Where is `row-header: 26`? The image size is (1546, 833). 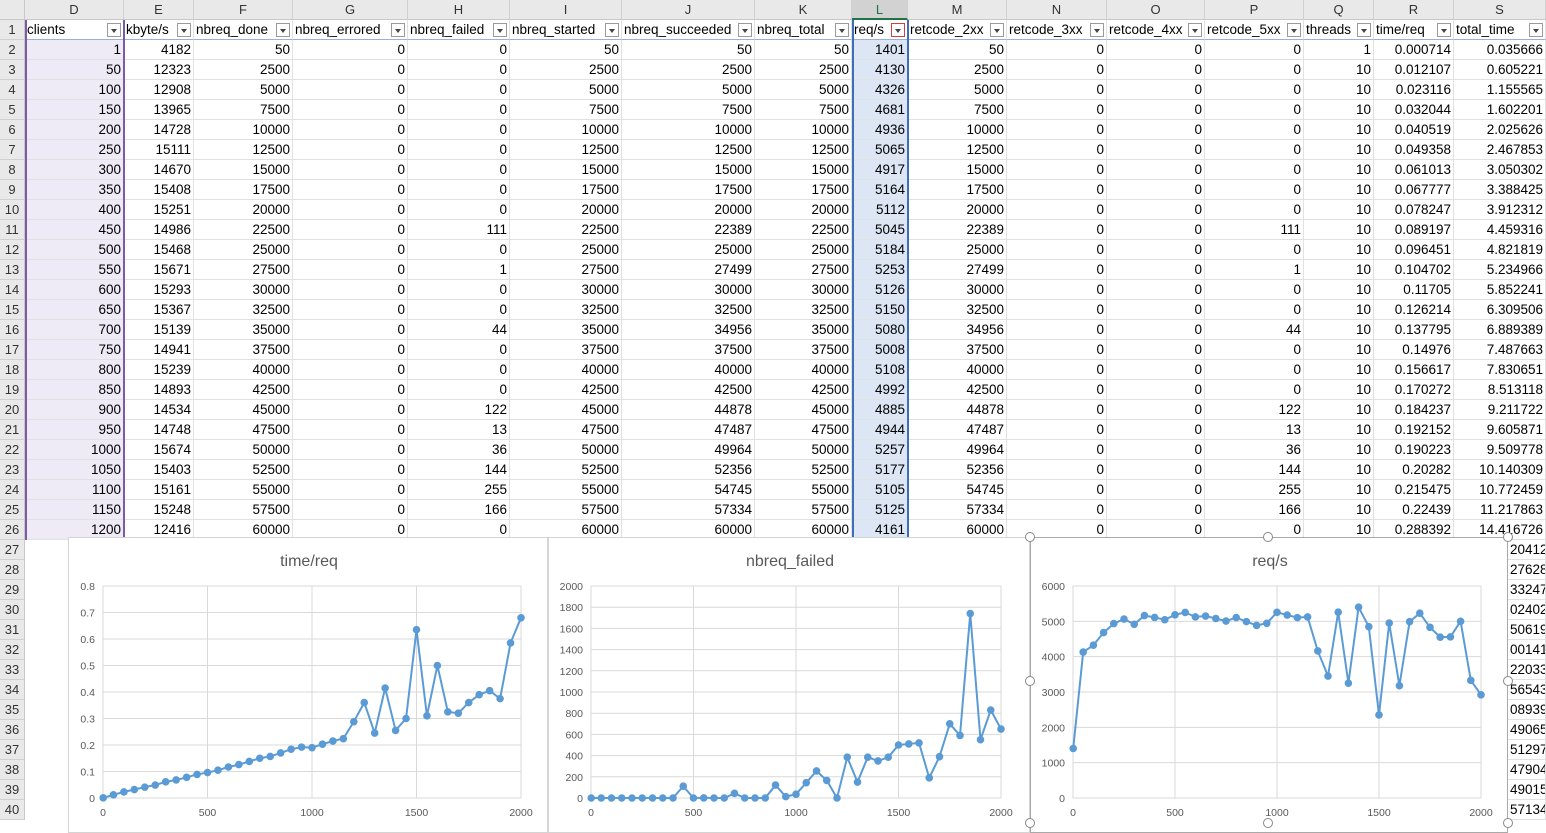 row-header: 26 is located at coordinates (12, 530).